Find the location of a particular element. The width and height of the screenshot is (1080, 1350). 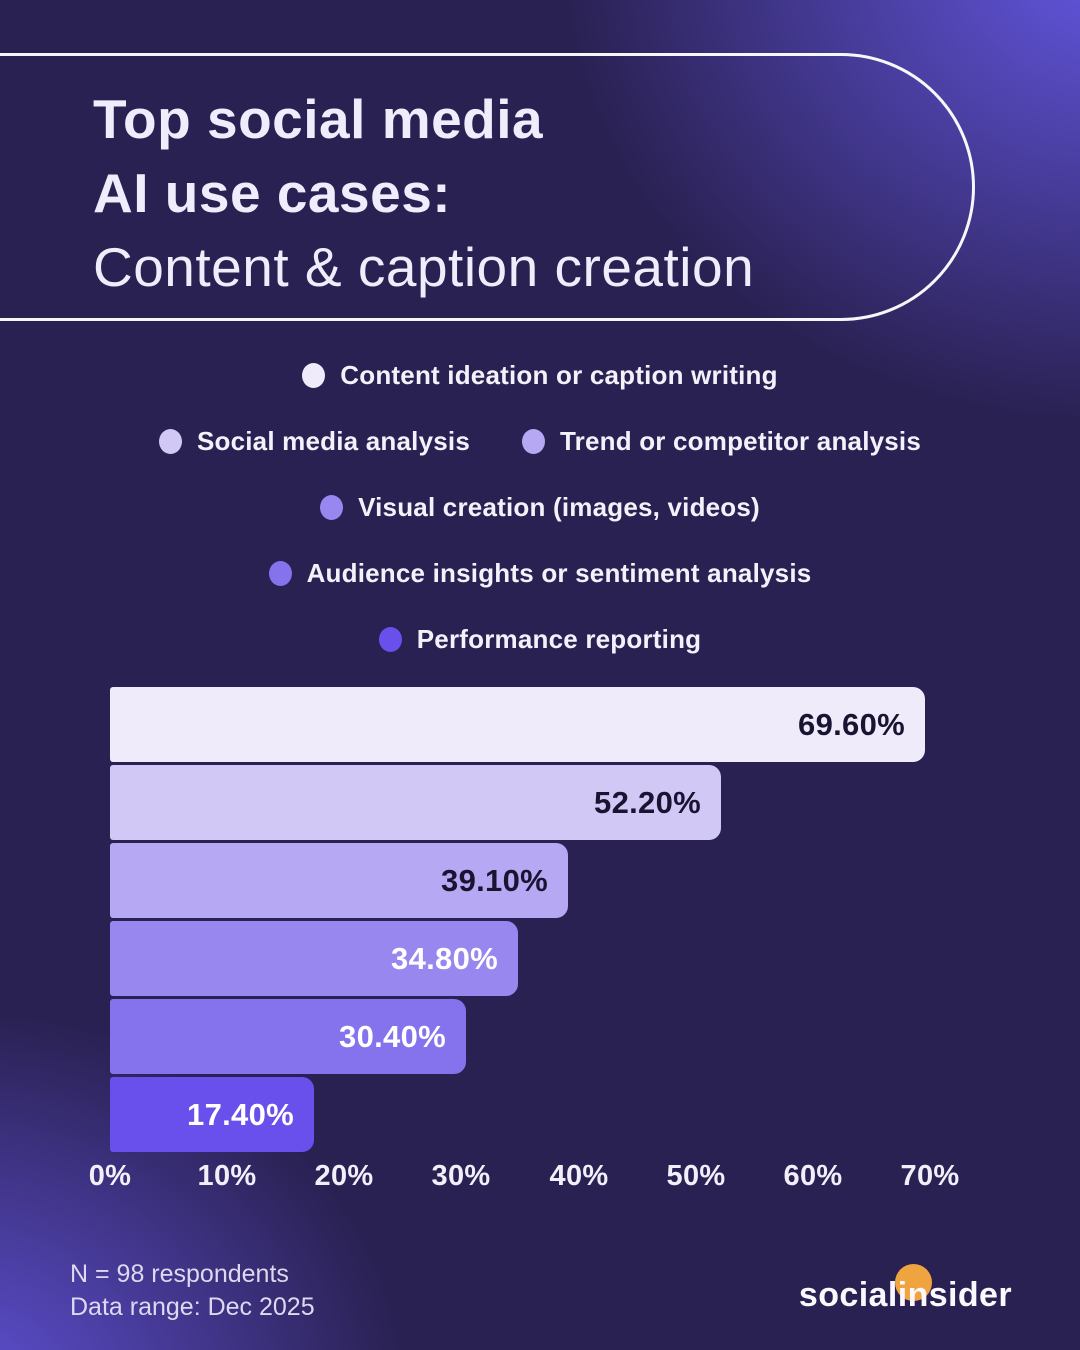

legend-item: Social media analysis is located at coordinates (314, 441).